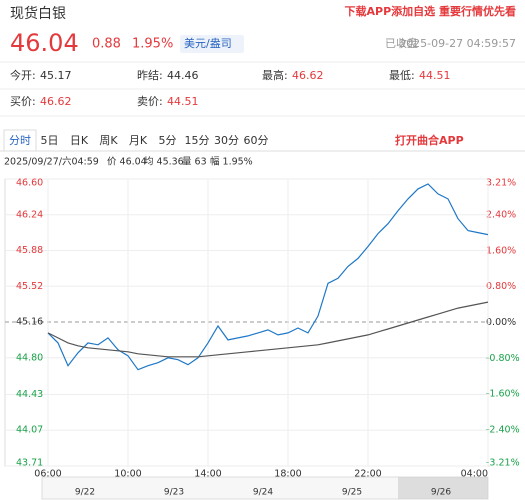 Image resolution: width=525 pixels, height=500 pixels. What do you see at coordinates (108, 140) in the screenshot?
I see `tab: 周K` at bounding box center [108, 140].